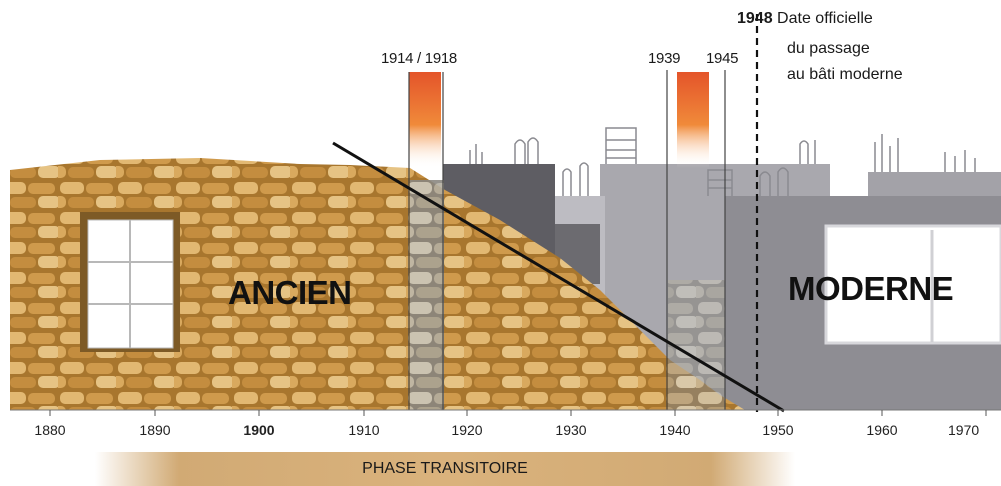  What do you see at coordinates (50, 430) in the screenshot?
I see `axis-tick-1880: 1880` at bounding box center [50, 430].